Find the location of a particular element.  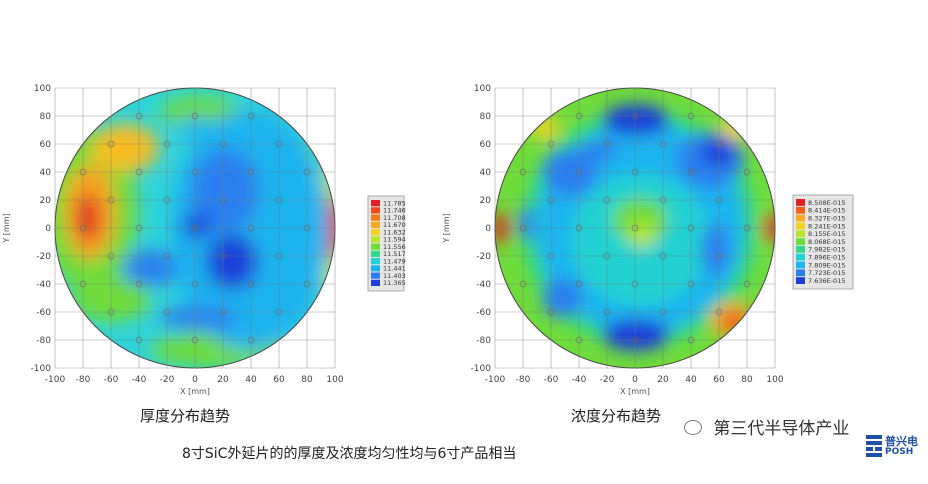

logo-cn-text: 普兴电 is located at coordinates (901, 441).